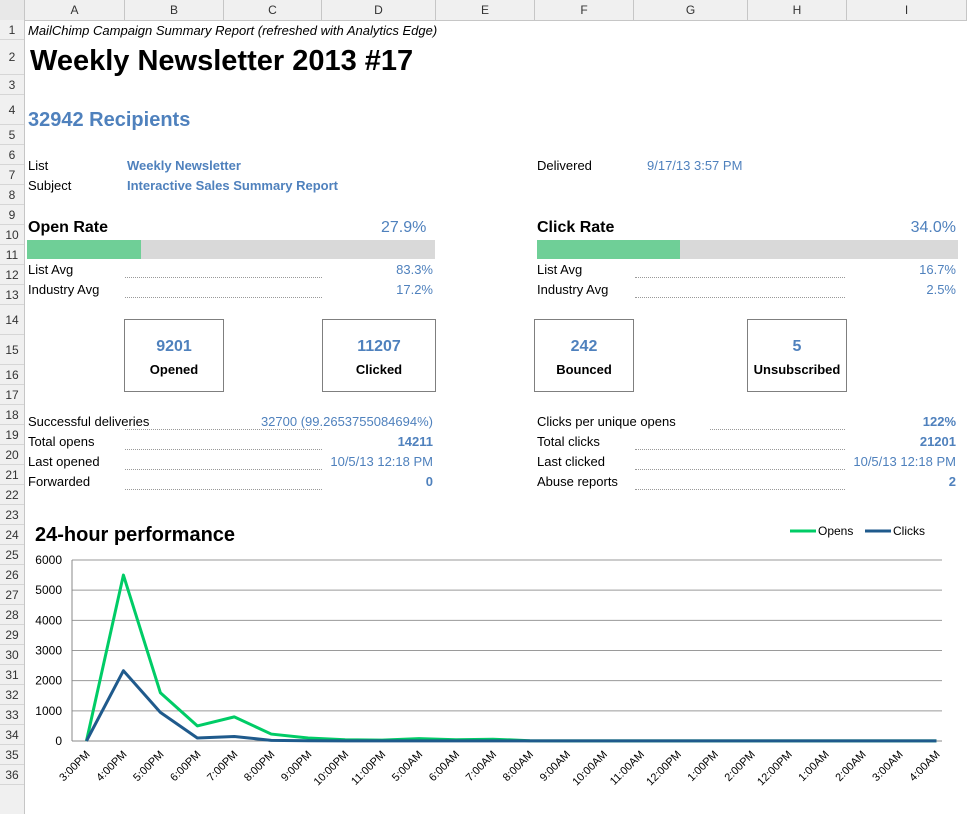 This screenshot has height=814, width=967. I want to click on row-header-29: 29, so click(12, 635).